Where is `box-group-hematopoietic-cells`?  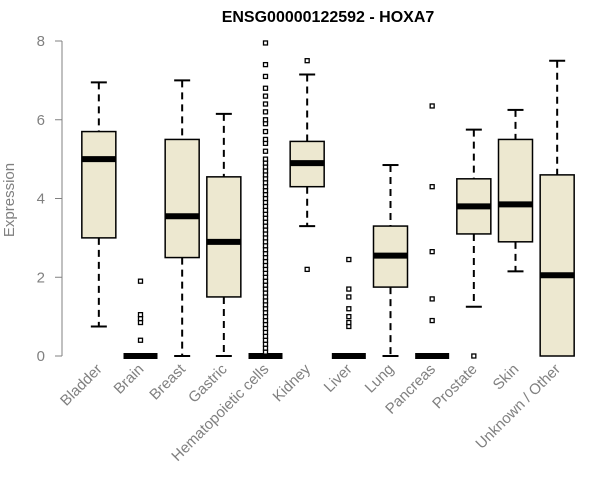
box-group-hematopoietic-cells is located at coordinates (265, 199).